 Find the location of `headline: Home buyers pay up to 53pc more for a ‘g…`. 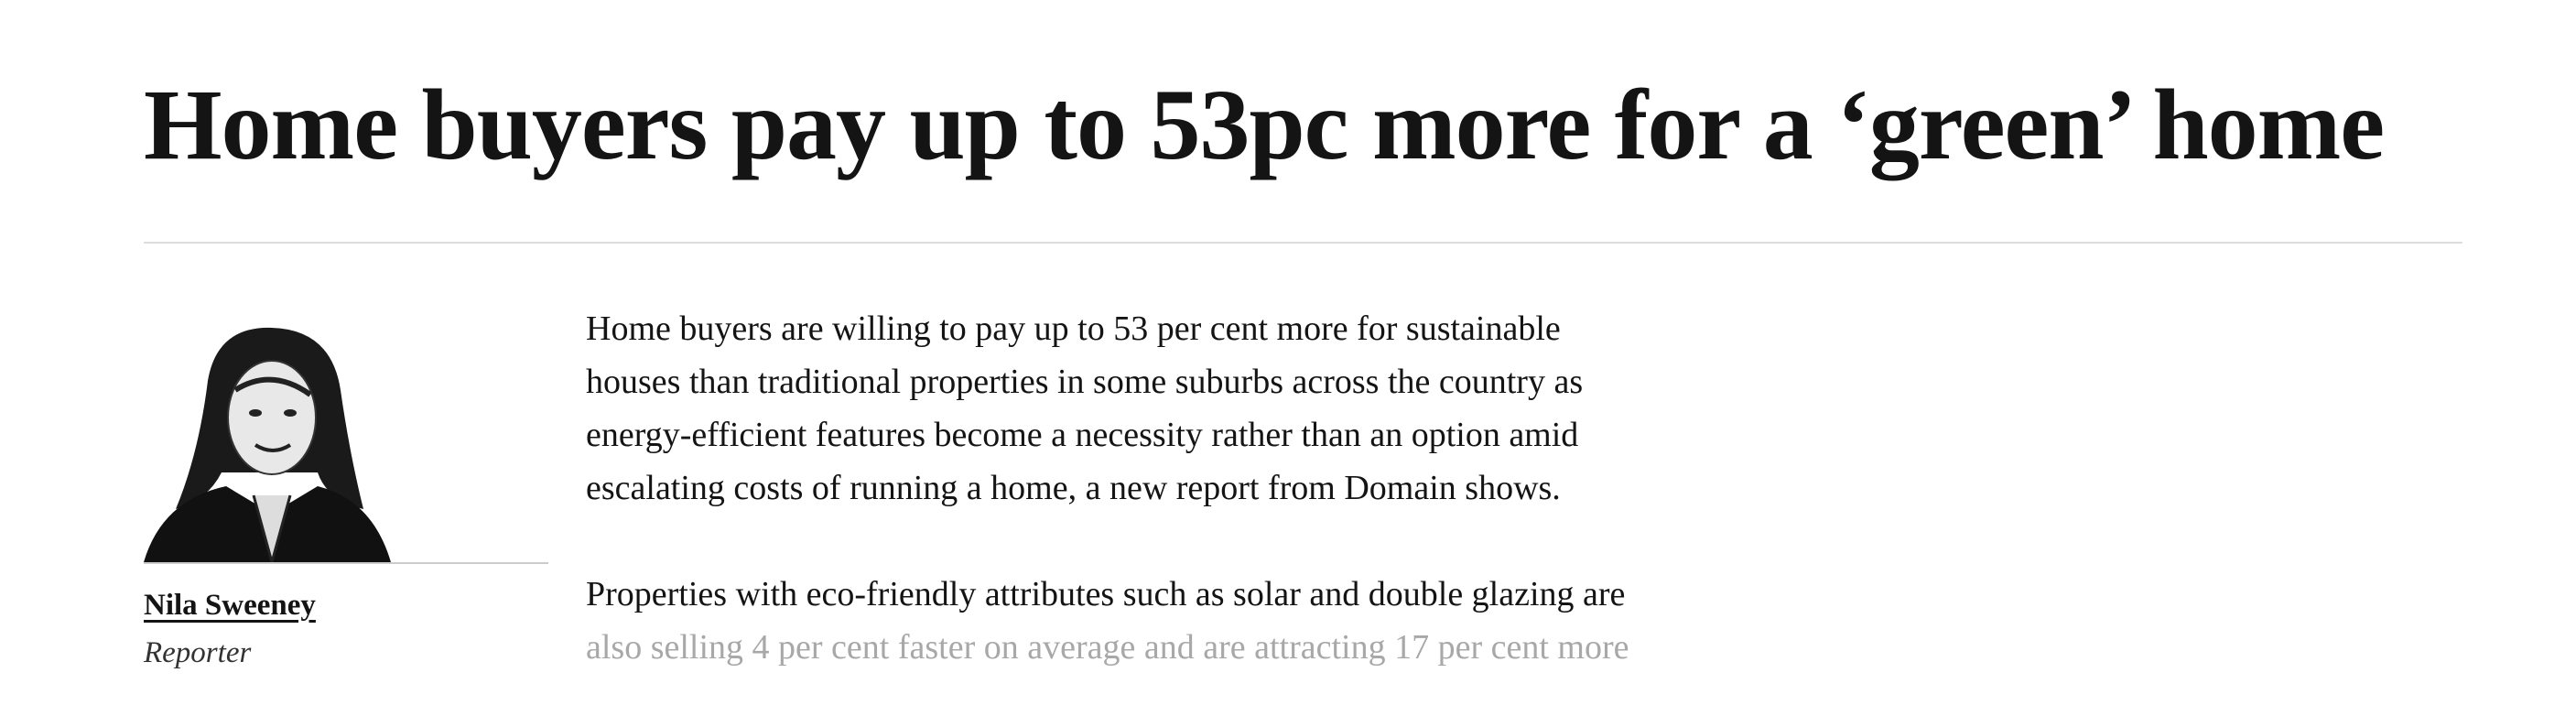

headline: Home buyers pay up to 53pc more for a ‘g… is located at coordinates (1265, 124).